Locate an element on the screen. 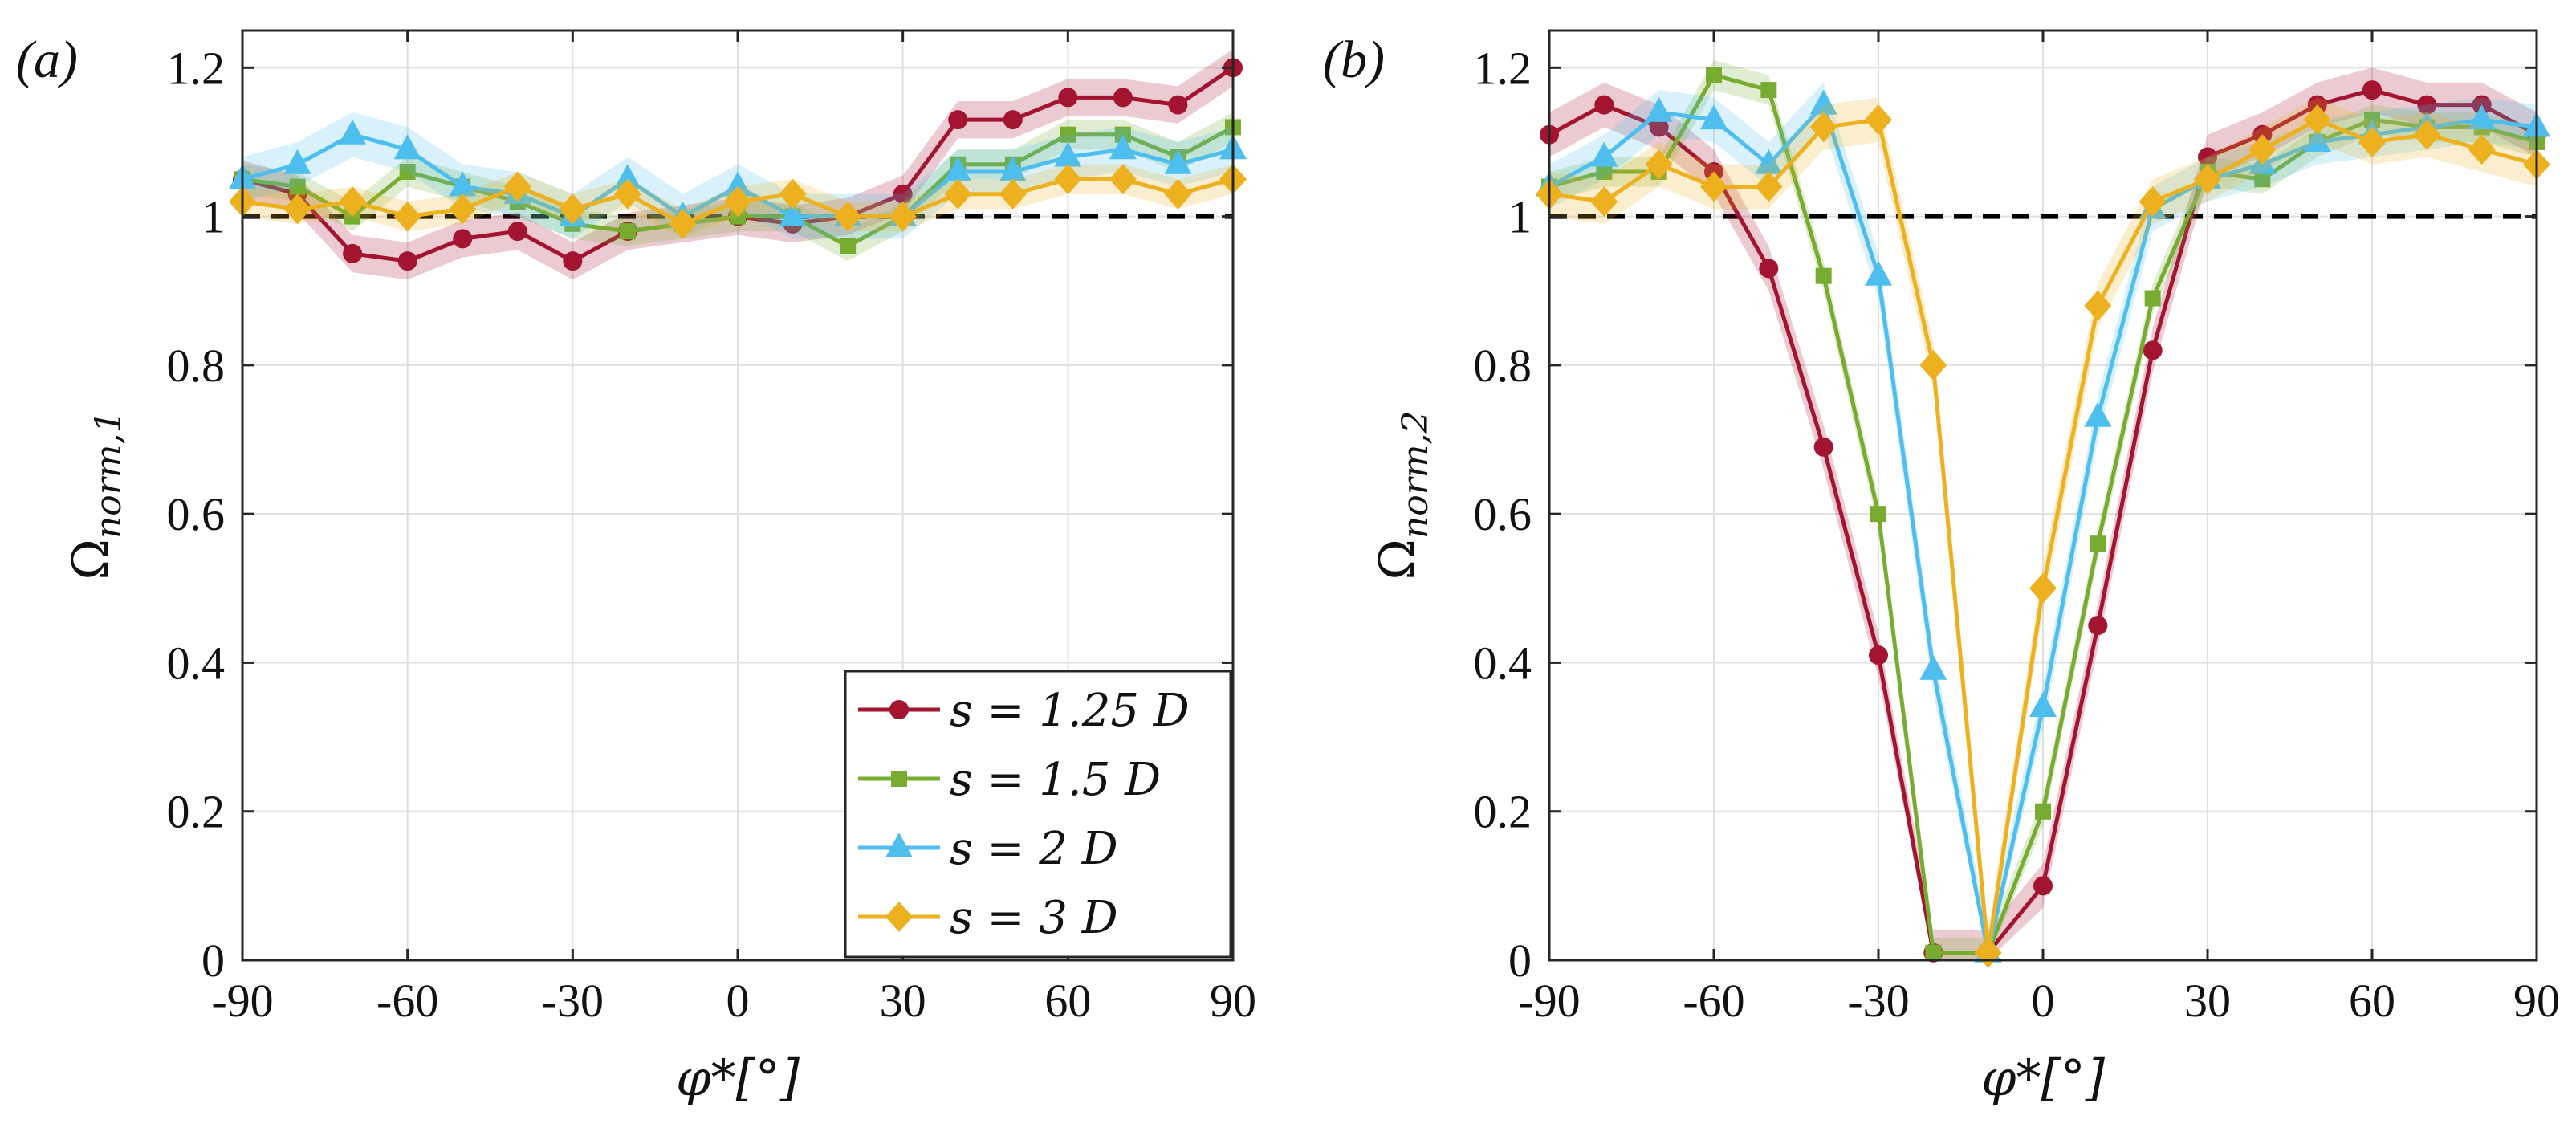 The width and height of the screenshot is (2576, 1144). x-tick-label: 30 is located at coordinates (903, 1001).